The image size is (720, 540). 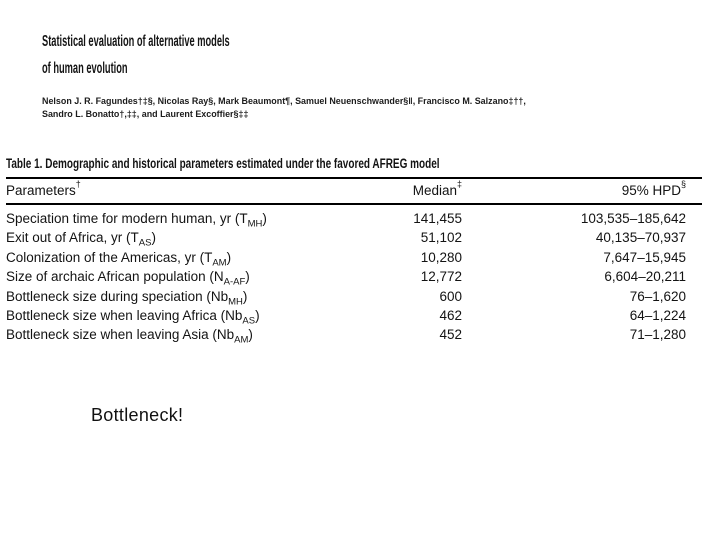 What do you see at coordinates (640, 238) in the screenshot?
I see `hpd-cell: 40,135–70,937` at bounding box center [640, 238].